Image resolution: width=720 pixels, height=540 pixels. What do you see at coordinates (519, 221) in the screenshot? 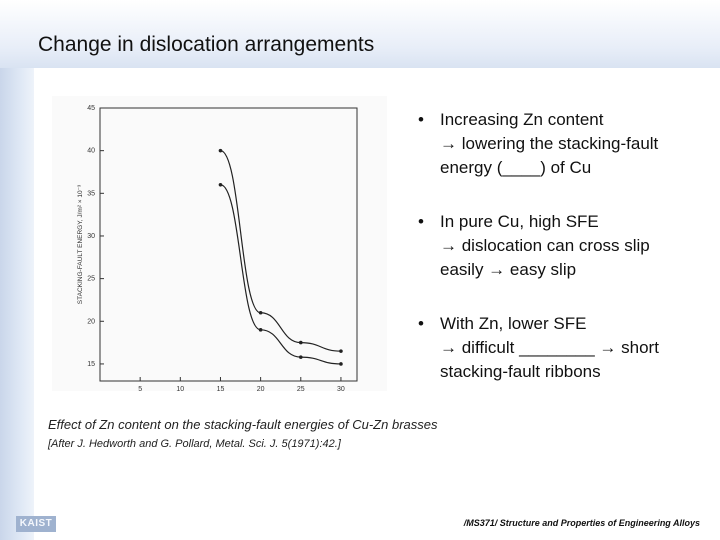
I see `bullet-line: In pure Cu, high SFE` at bounding box center [519, 221].